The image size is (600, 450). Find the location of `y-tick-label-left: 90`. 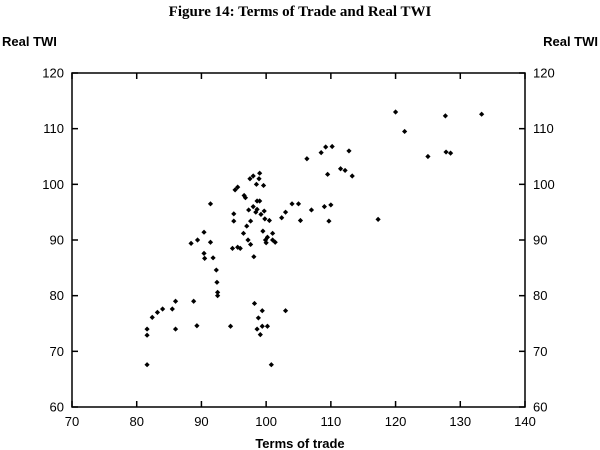

y-tick-label-left: 90 is located at coordinates (57, 240).